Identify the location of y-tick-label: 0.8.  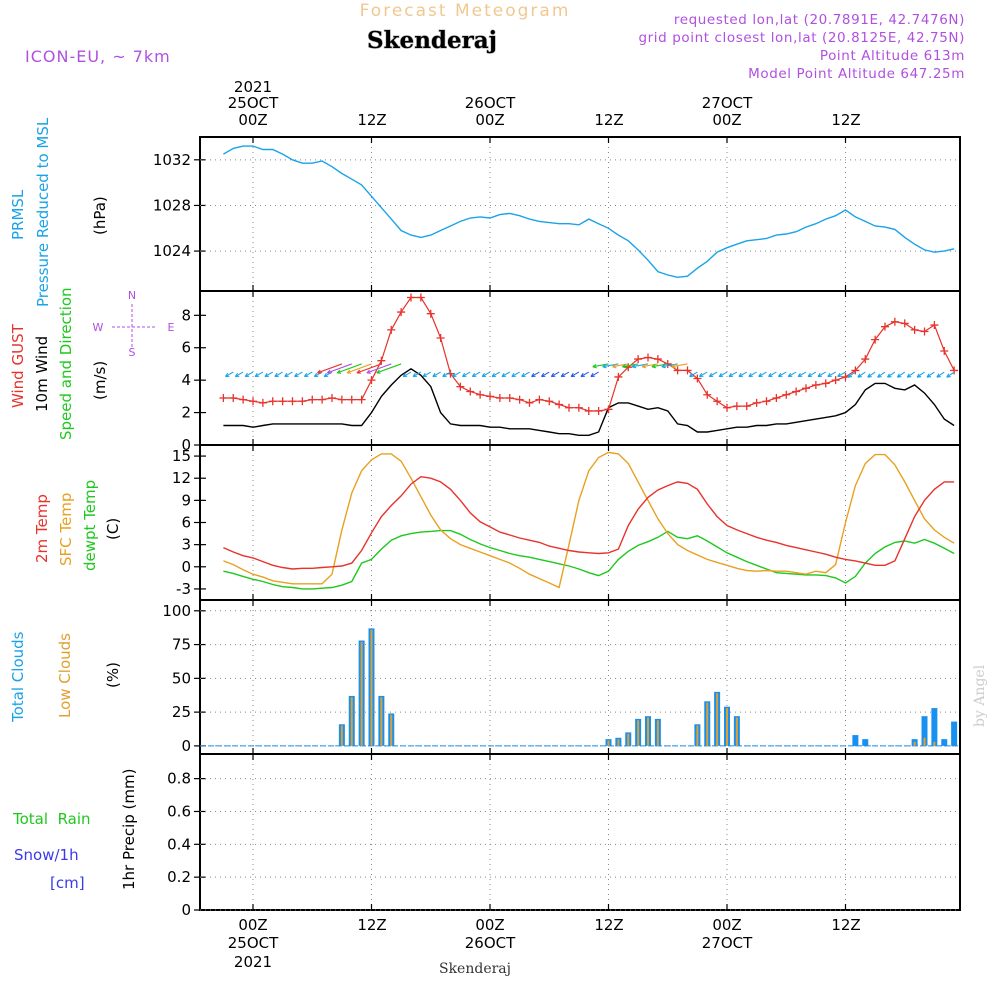
(179, 779).